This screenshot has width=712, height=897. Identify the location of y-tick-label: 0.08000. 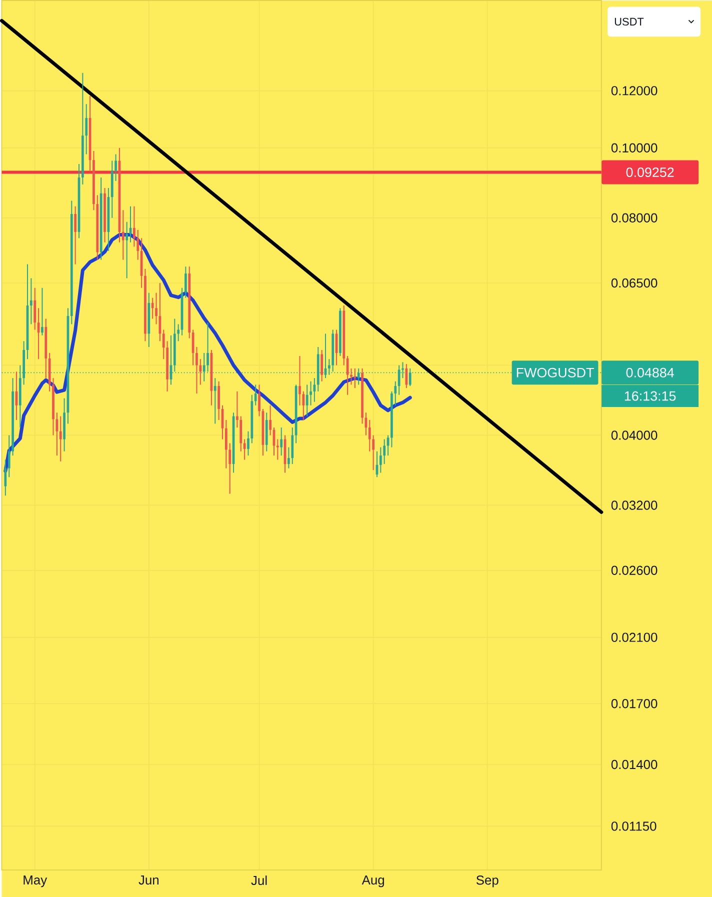
(634, 217).